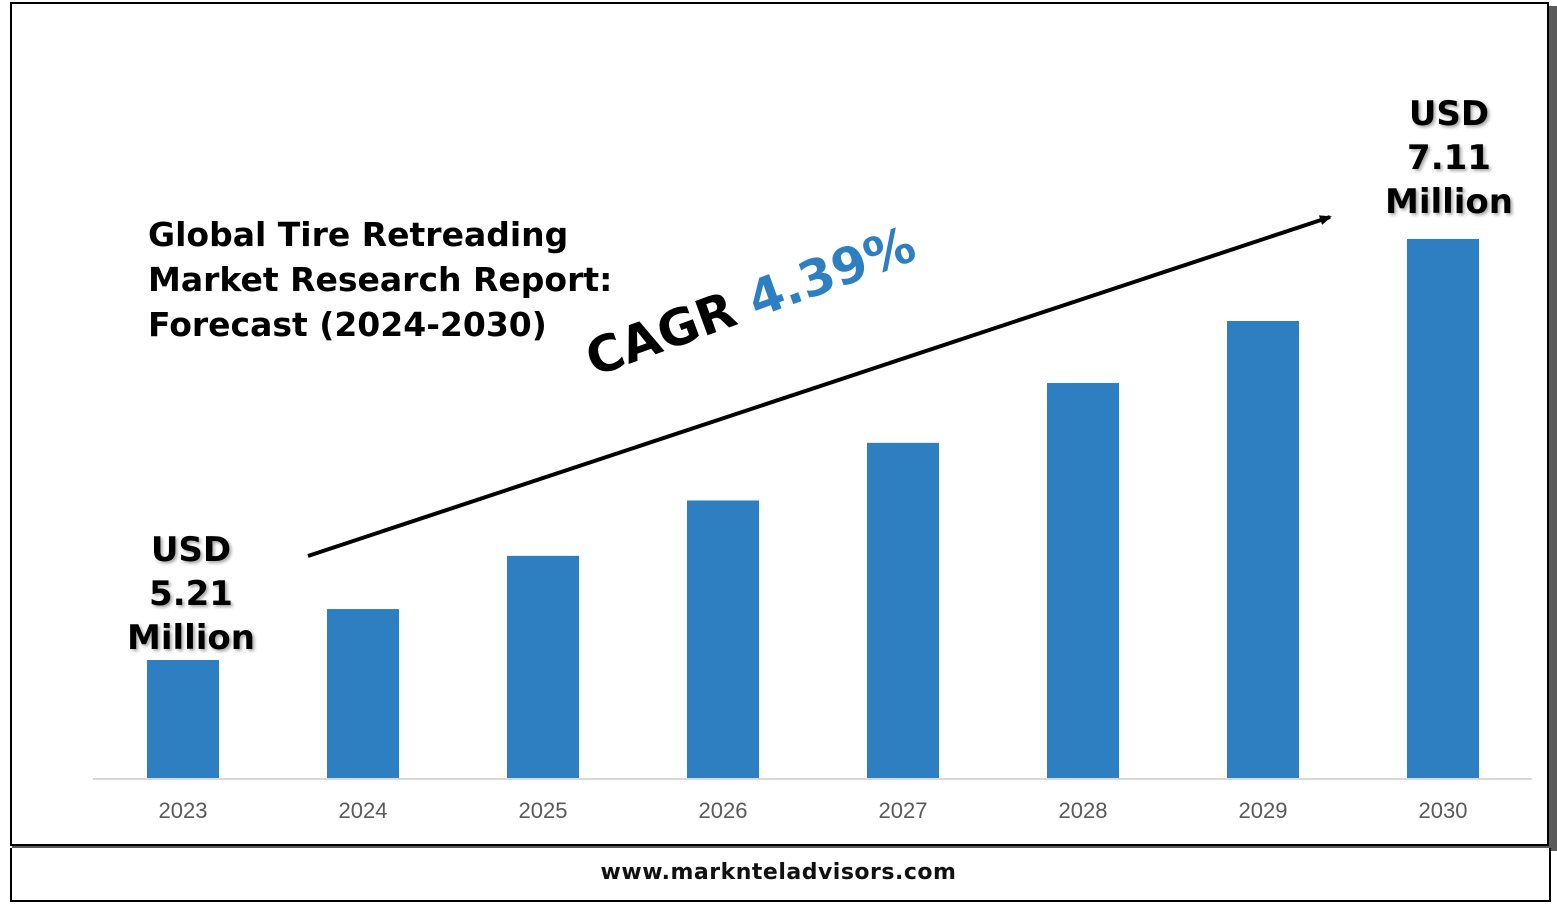 This screenshot has width=1557, height=905. I want to click on footer-website: www.marknteladvisors.com, so click(778, 872).